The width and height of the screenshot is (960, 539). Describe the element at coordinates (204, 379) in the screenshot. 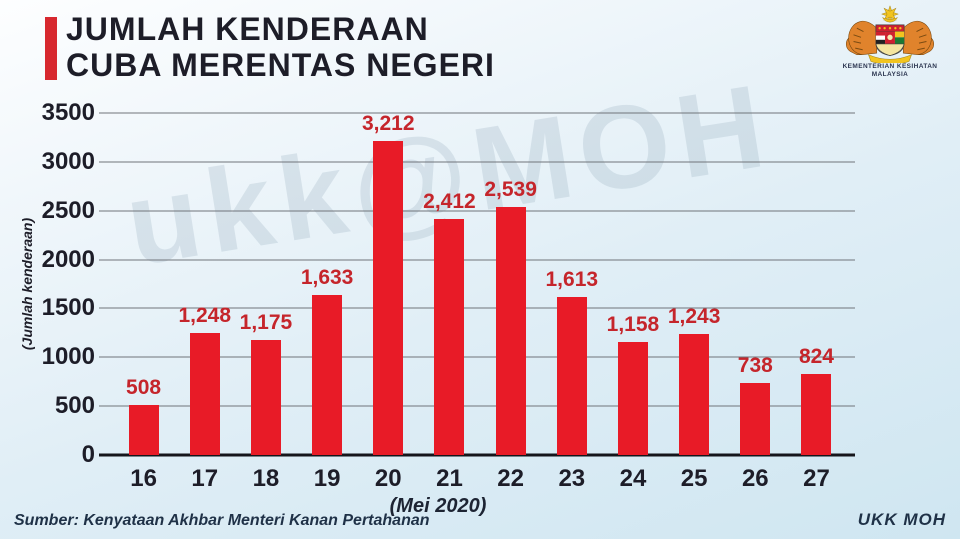

I see `bar-17: 1,248` at that location.